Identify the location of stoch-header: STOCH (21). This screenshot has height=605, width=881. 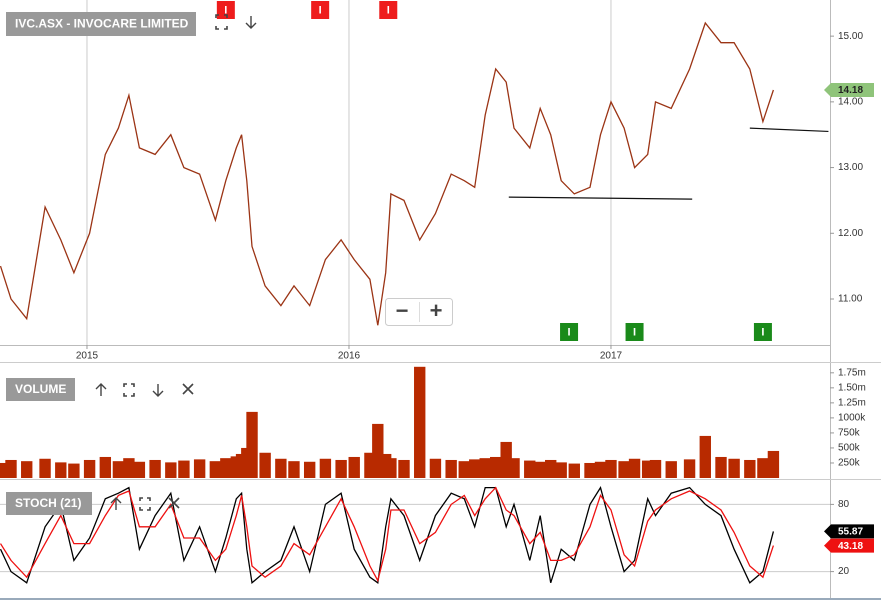
(93, 503).